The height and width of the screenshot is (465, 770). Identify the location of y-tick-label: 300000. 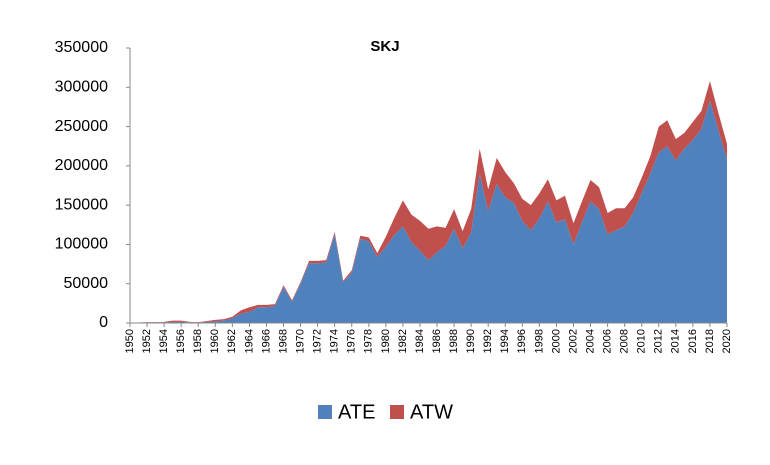
(81, 87).